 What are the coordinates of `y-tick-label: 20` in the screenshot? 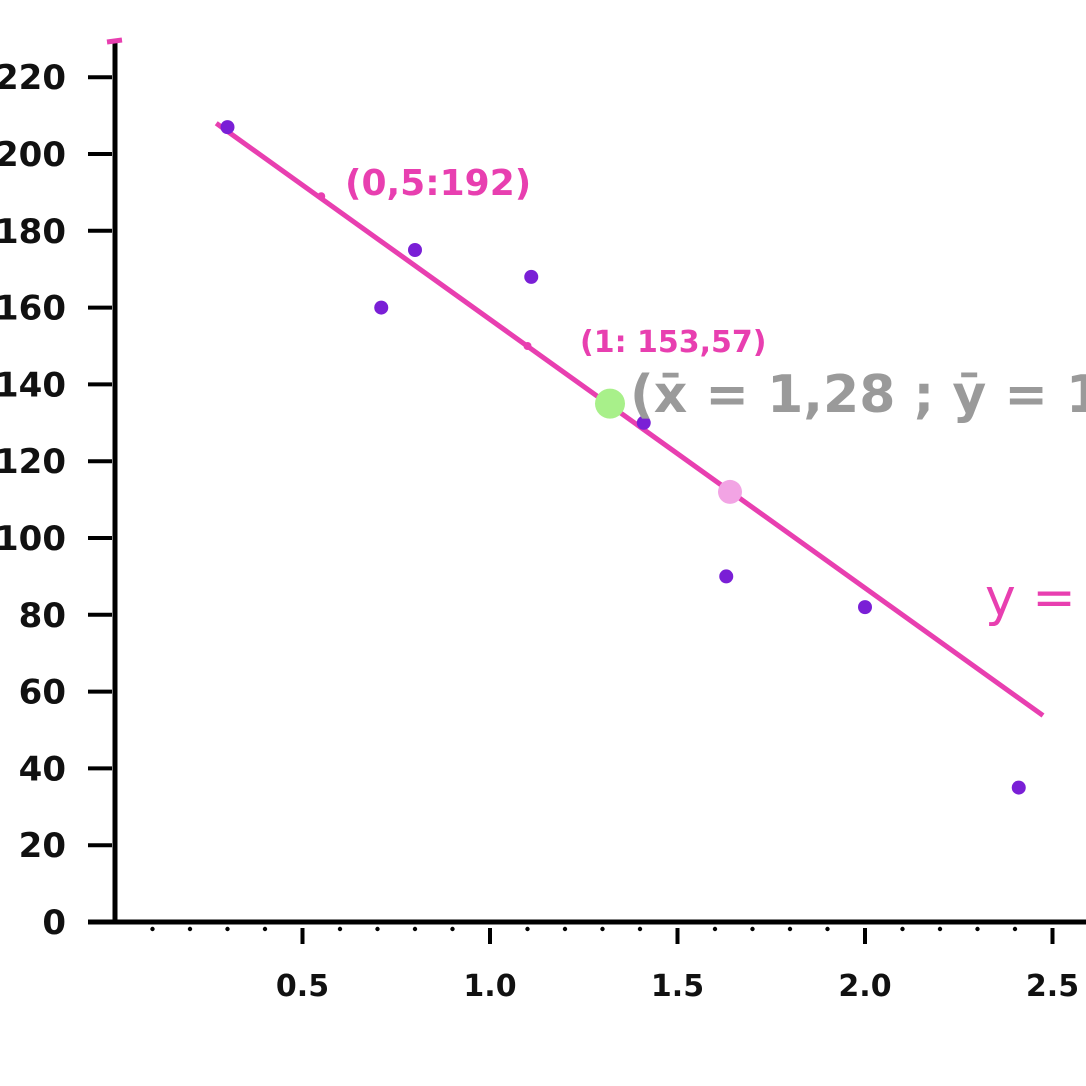 It's located at (42, 846).